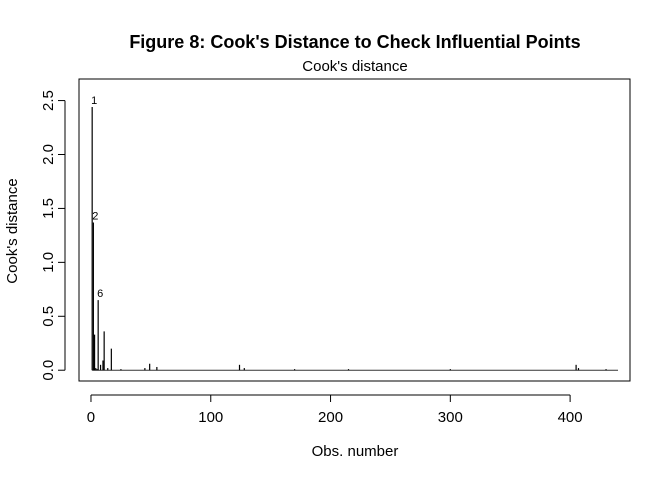  I want to click on x-axis-title: Obs. number, so click(355, 451).